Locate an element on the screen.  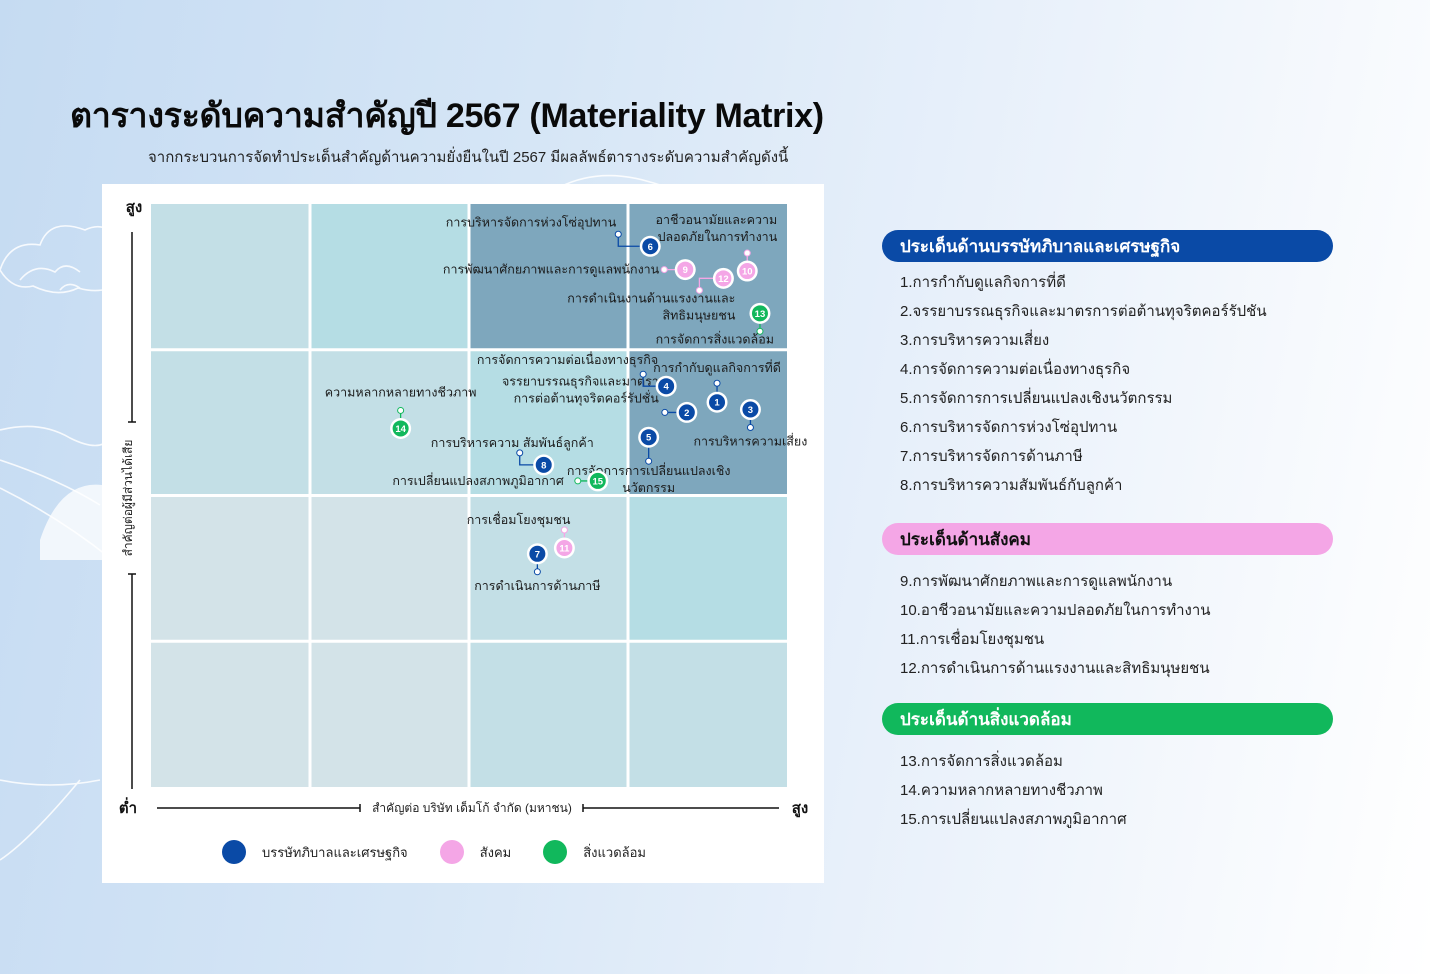
legend-governance-swatch-icon is located at coordinates (234, 852).